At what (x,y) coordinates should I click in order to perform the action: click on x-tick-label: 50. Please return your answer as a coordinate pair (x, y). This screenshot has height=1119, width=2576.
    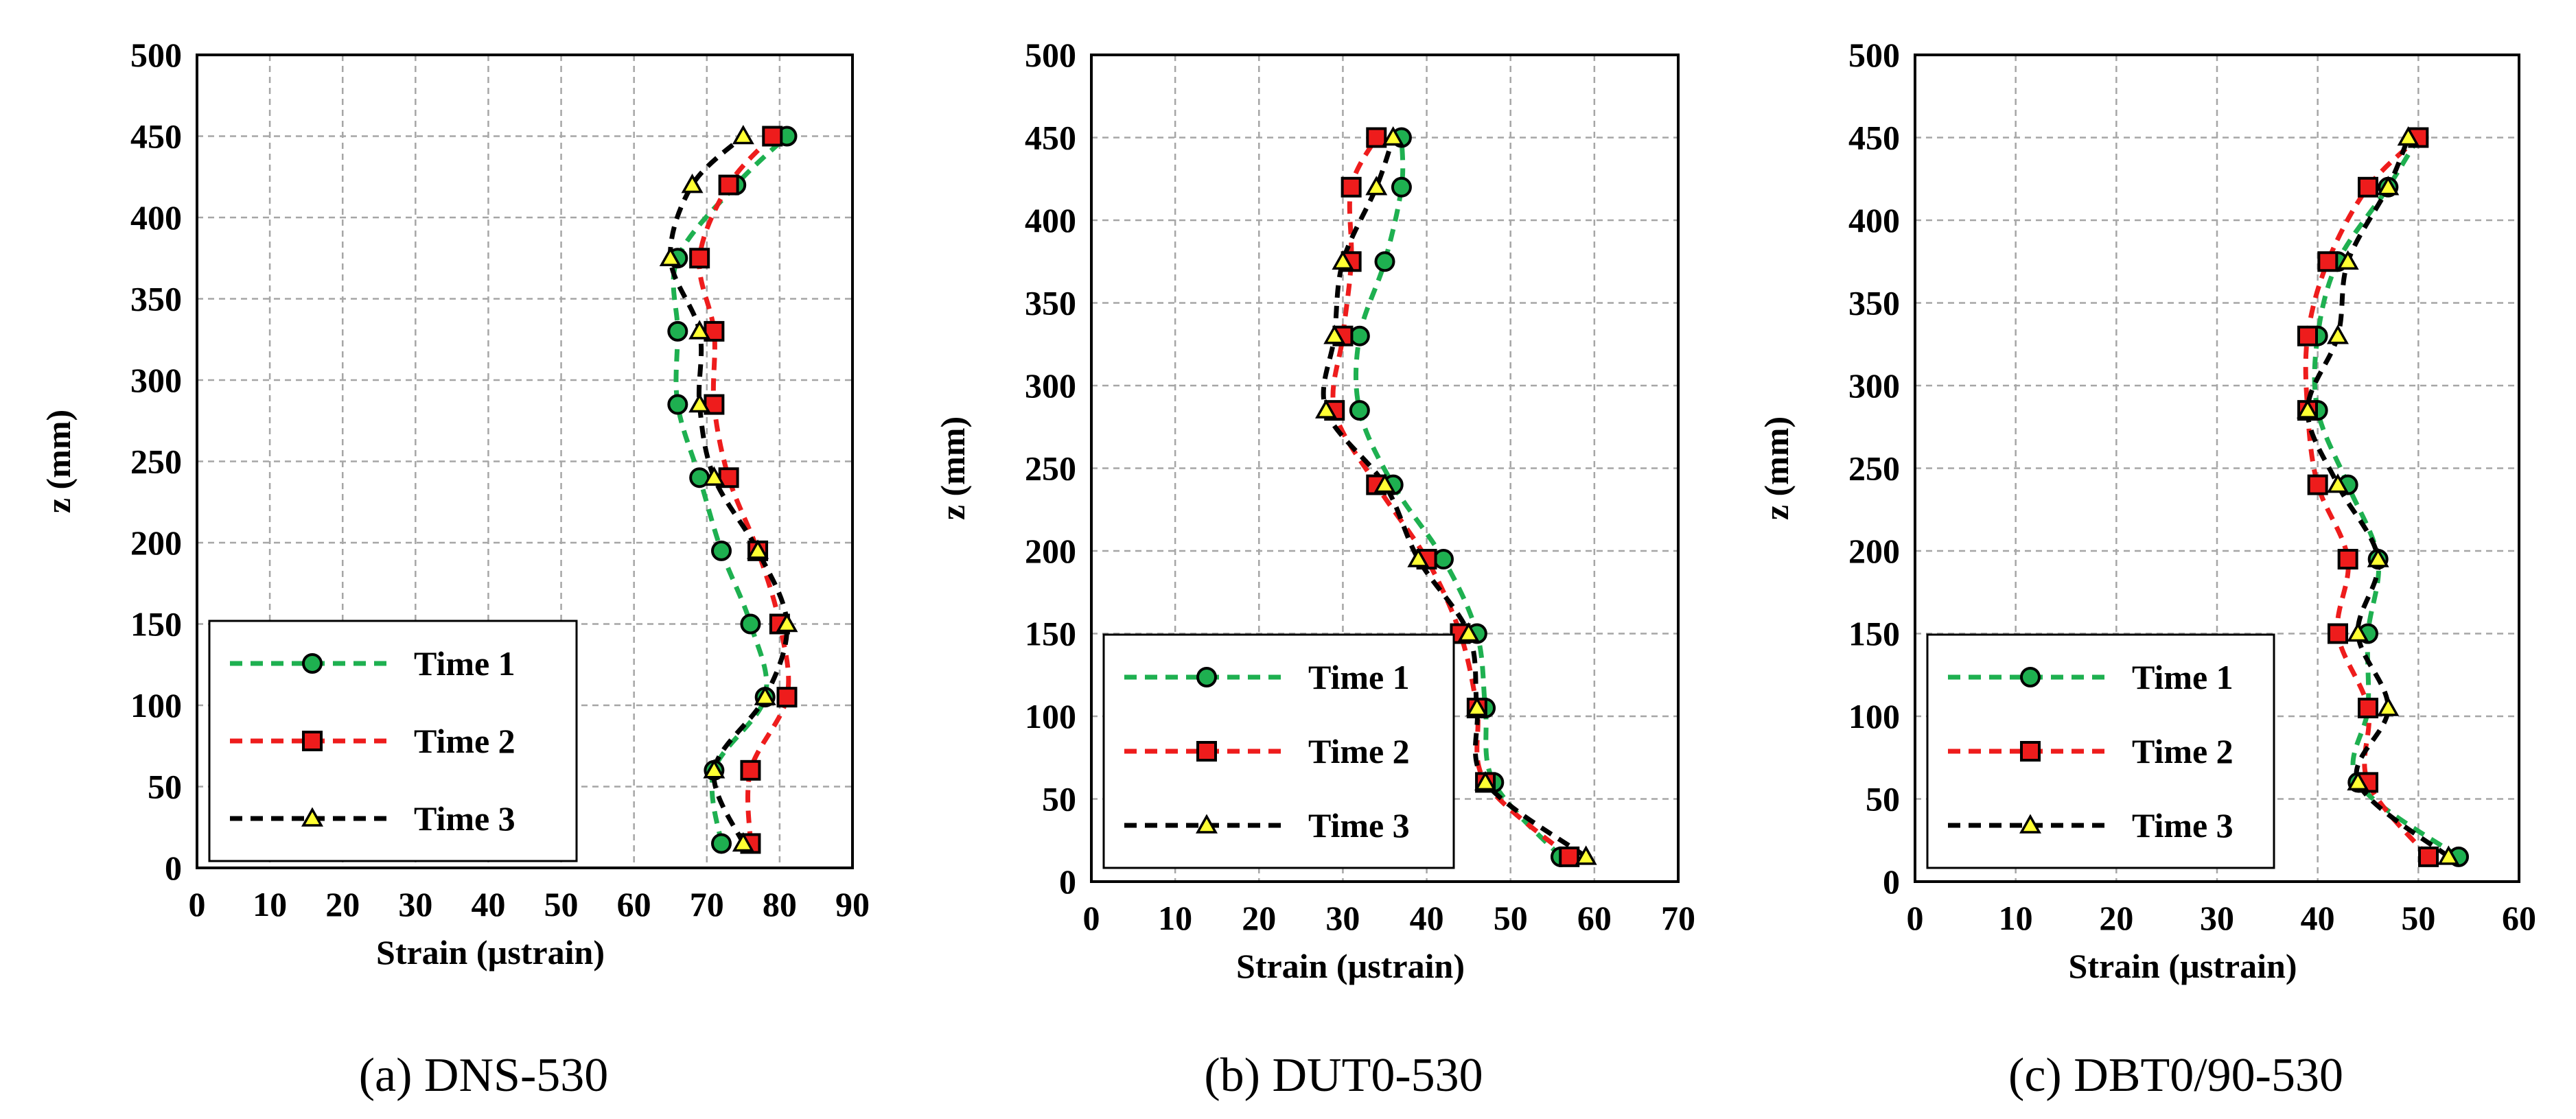
    Looking at the image, I should click on (561, 904).